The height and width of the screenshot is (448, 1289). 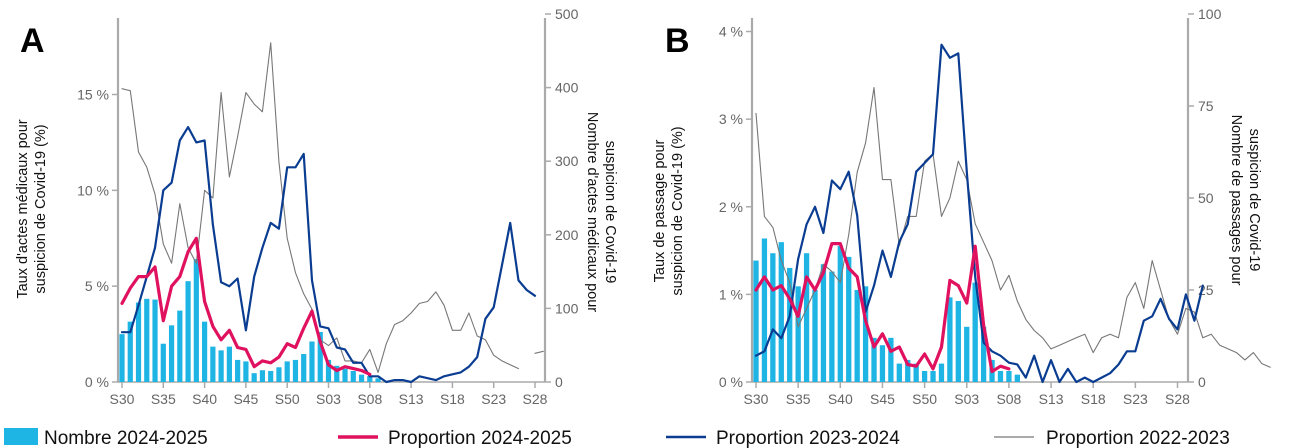 What do you see at coordinates (882, 308) in the screenshot?
I see `panel-b-line-proportion-2024-2025` at bounding box center [882, 308].